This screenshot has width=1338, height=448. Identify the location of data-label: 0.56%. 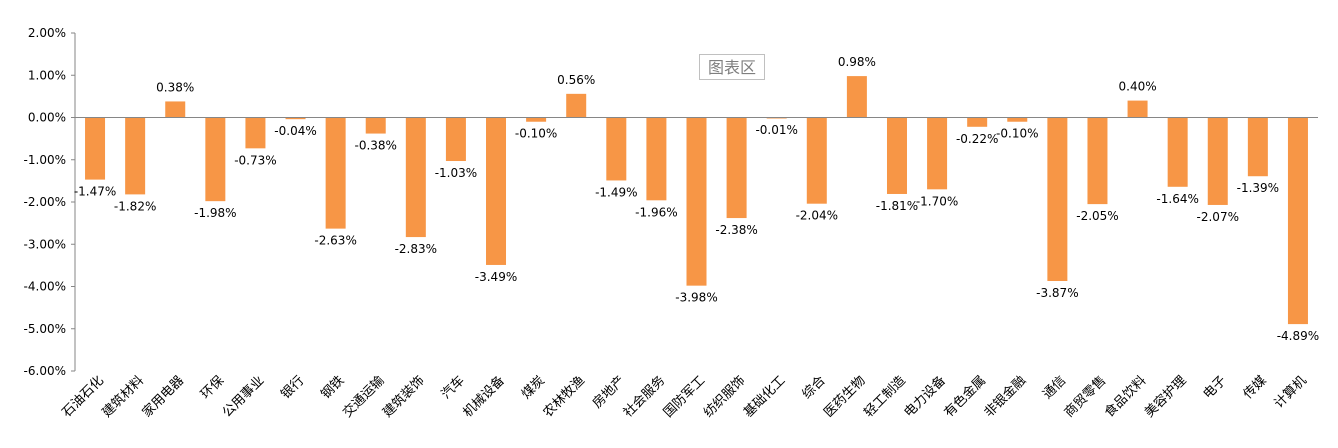
(576, 80).